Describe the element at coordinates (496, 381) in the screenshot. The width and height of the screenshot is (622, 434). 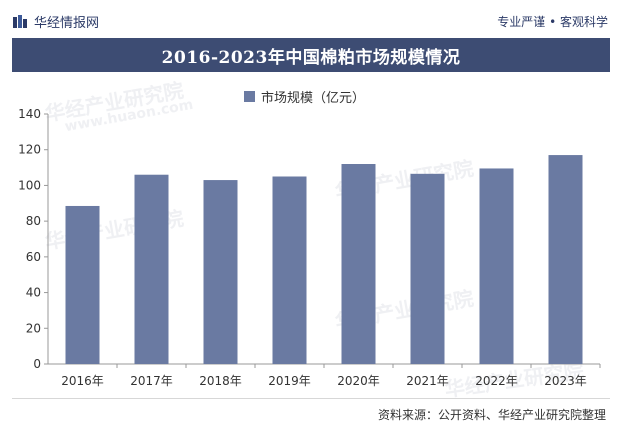
I see `x-tick-label: 2022年` at that location.